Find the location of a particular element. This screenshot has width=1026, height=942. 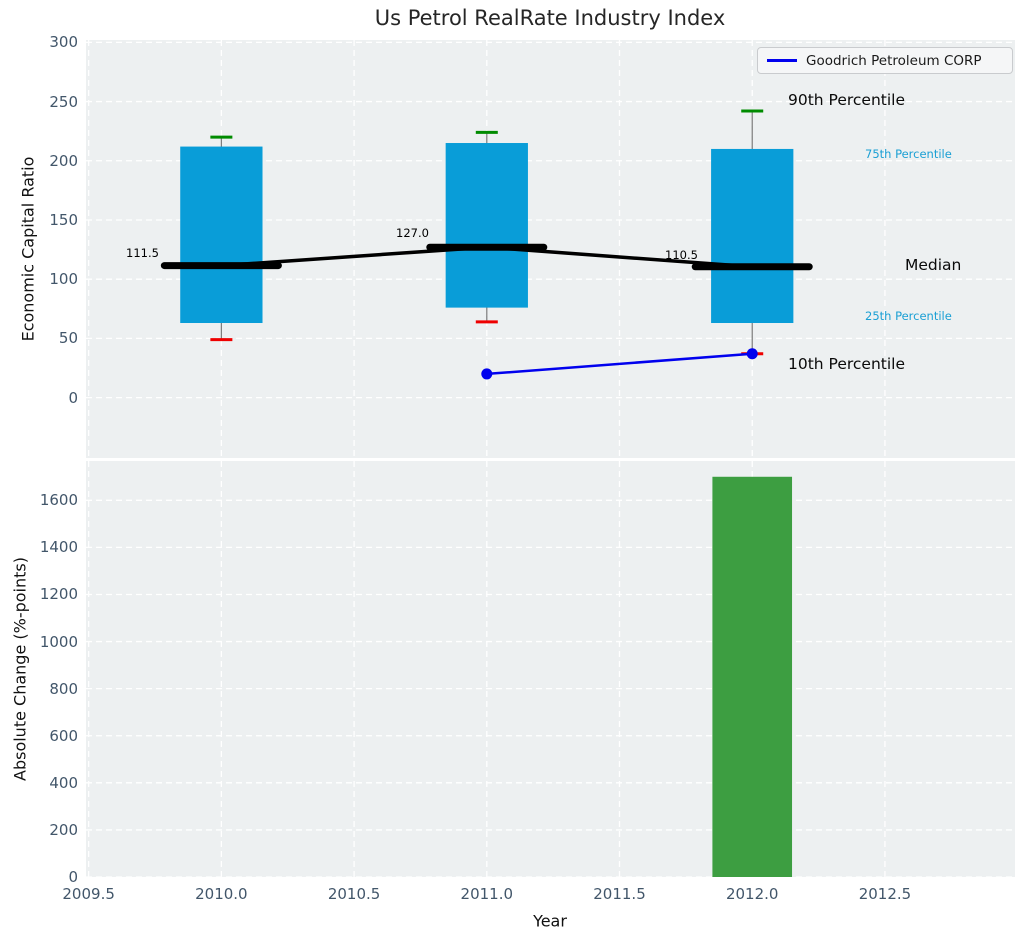

bottom-y-tick-label: 200 is located at coordinates (63, 829).